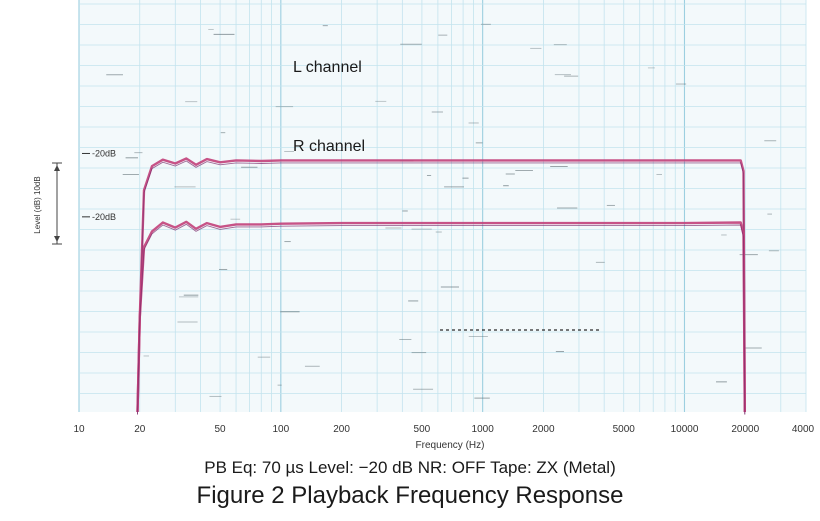 The height and width of the screenshot is (521, 820). Describe the element at coordinates (422, 429) in the screenshot. I see `x-tick-label: 500` at that location.